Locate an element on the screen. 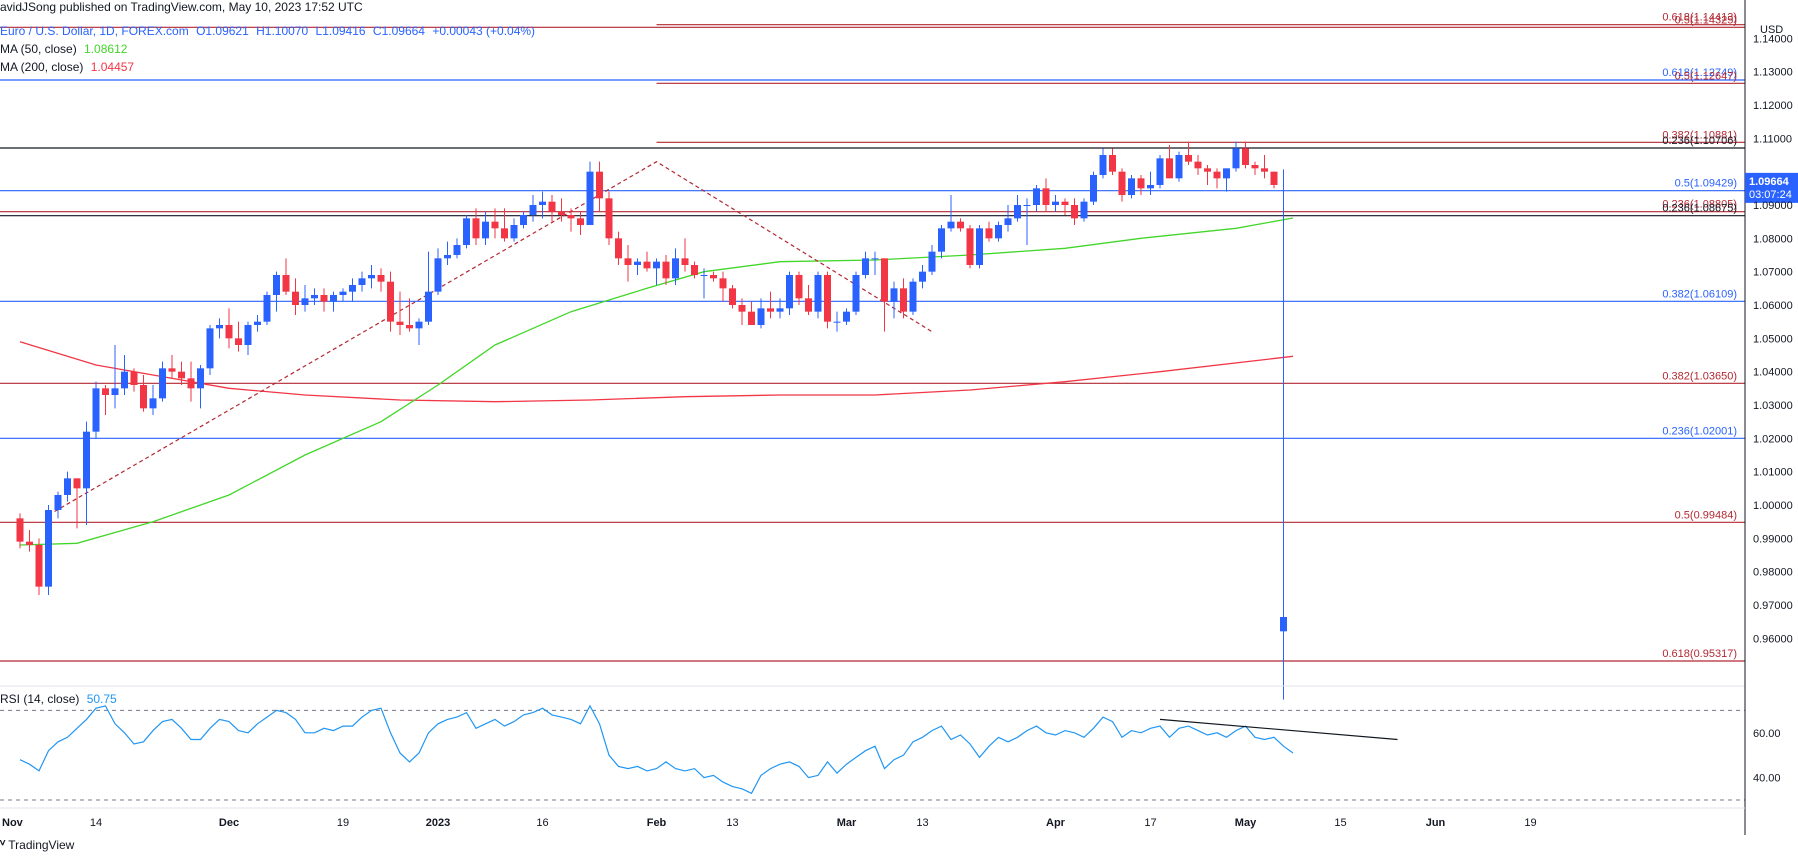 This screenshot has width=1798, height=857. tradingview-brand: ⱽ TradingView is located at coordinates (37, 845).